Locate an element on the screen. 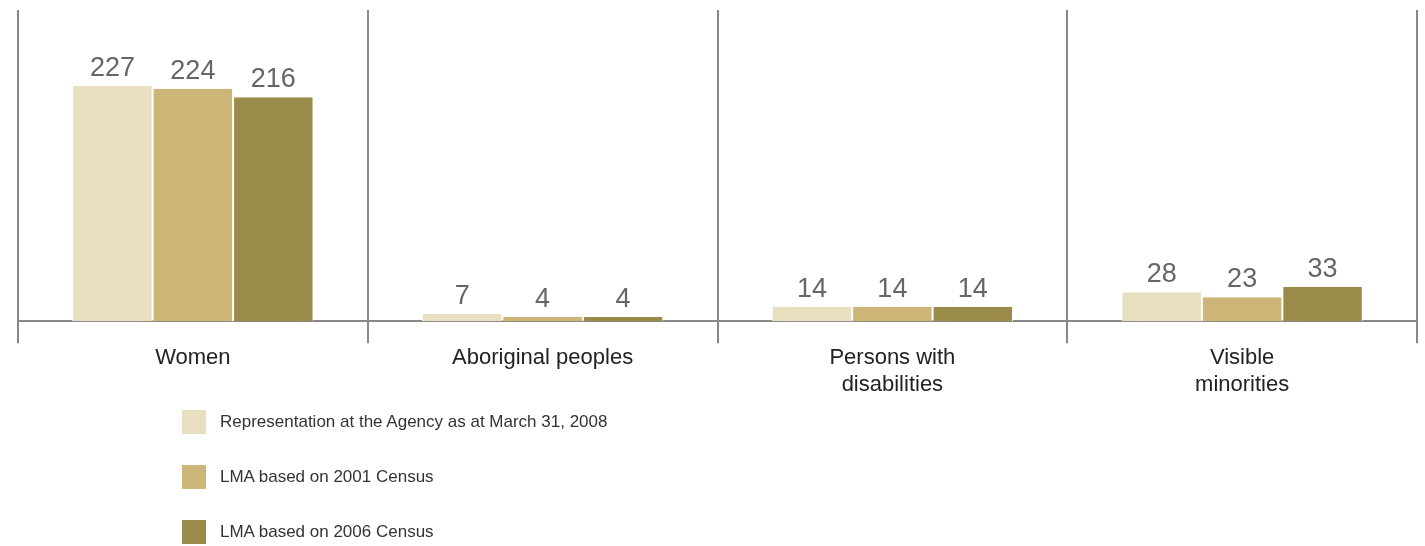 This screenshot has width=1425, height=546. data-label: 28 is located at coordinates (1161, 273).